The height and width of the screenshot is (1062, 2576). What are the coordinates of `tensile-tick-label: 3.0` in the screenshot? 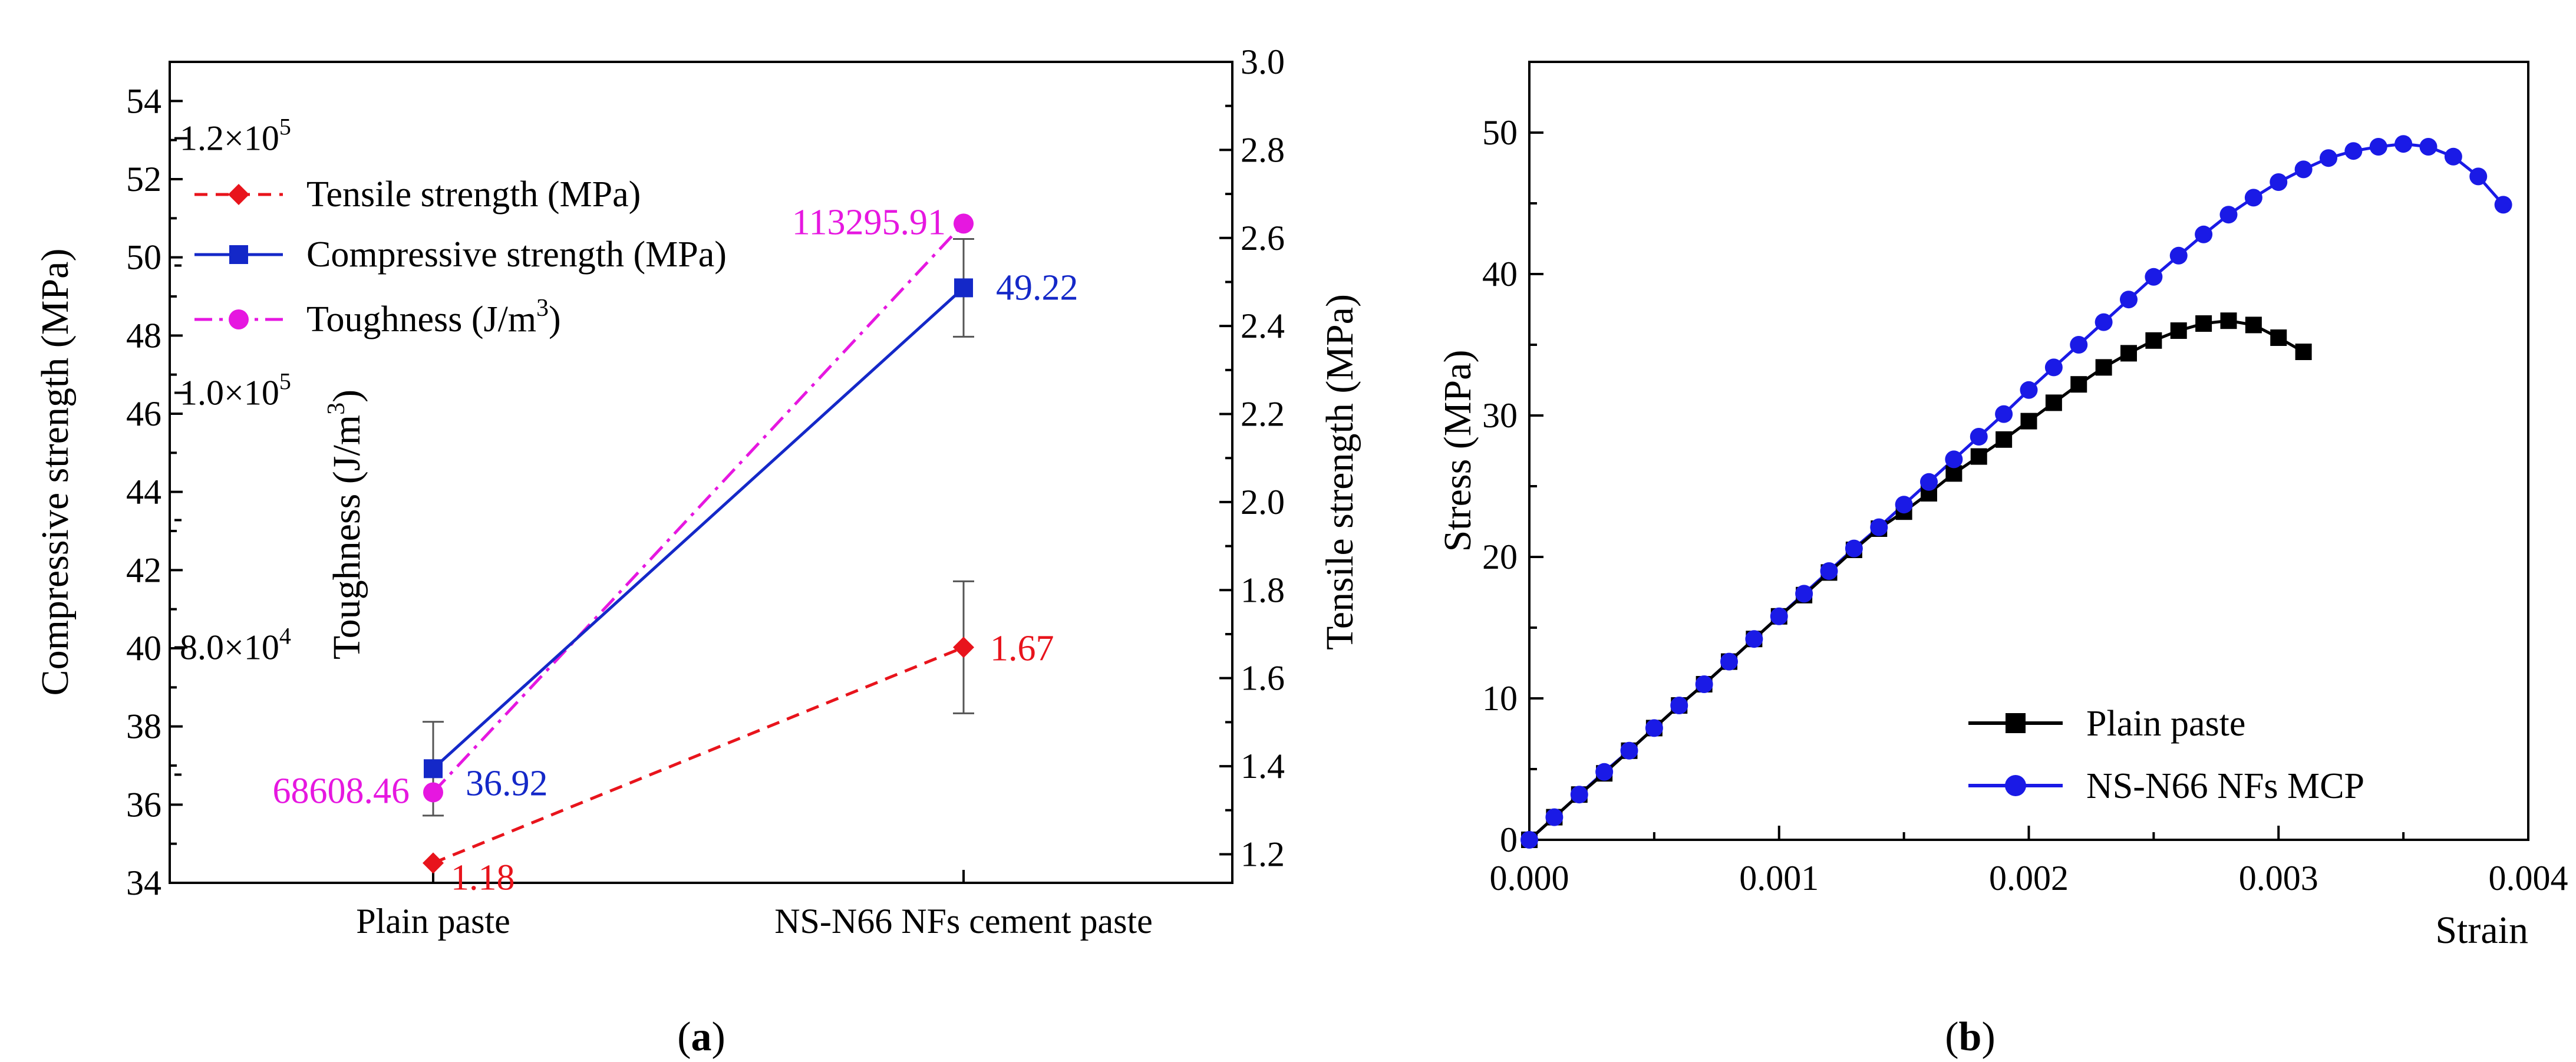 It's located at (1263, 61).